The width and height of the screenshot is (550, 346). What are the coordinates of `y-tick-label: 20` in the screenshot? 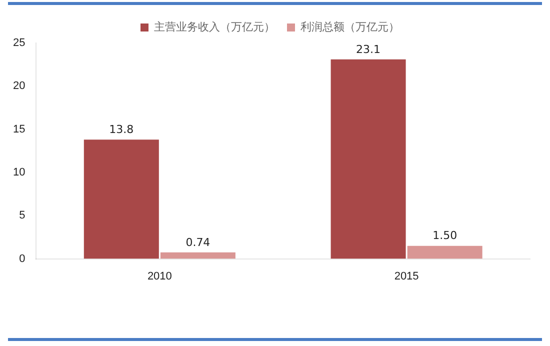 It's located at (19, 86).